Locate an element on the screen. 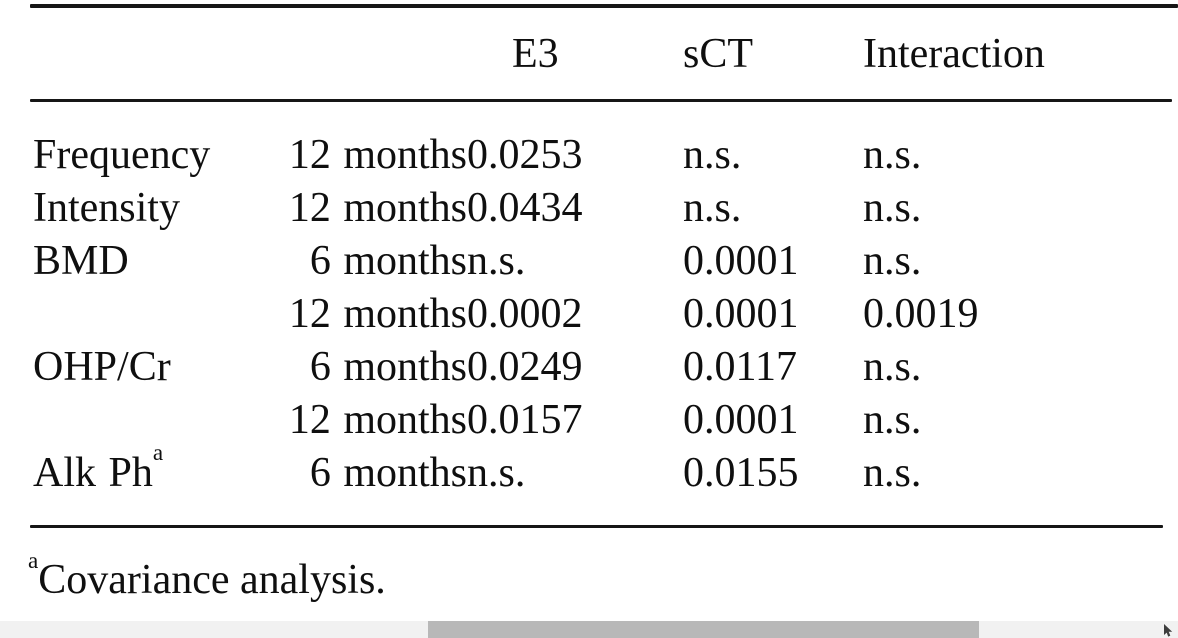  cell-measure is located at coordinates (158, 313).